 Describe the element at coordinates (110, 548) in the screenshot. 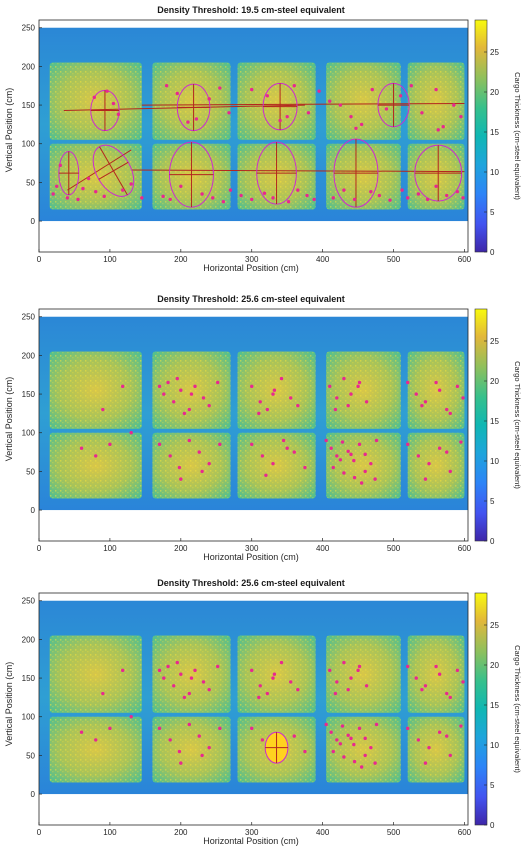

I see `x-tick-label: 100` at that location.